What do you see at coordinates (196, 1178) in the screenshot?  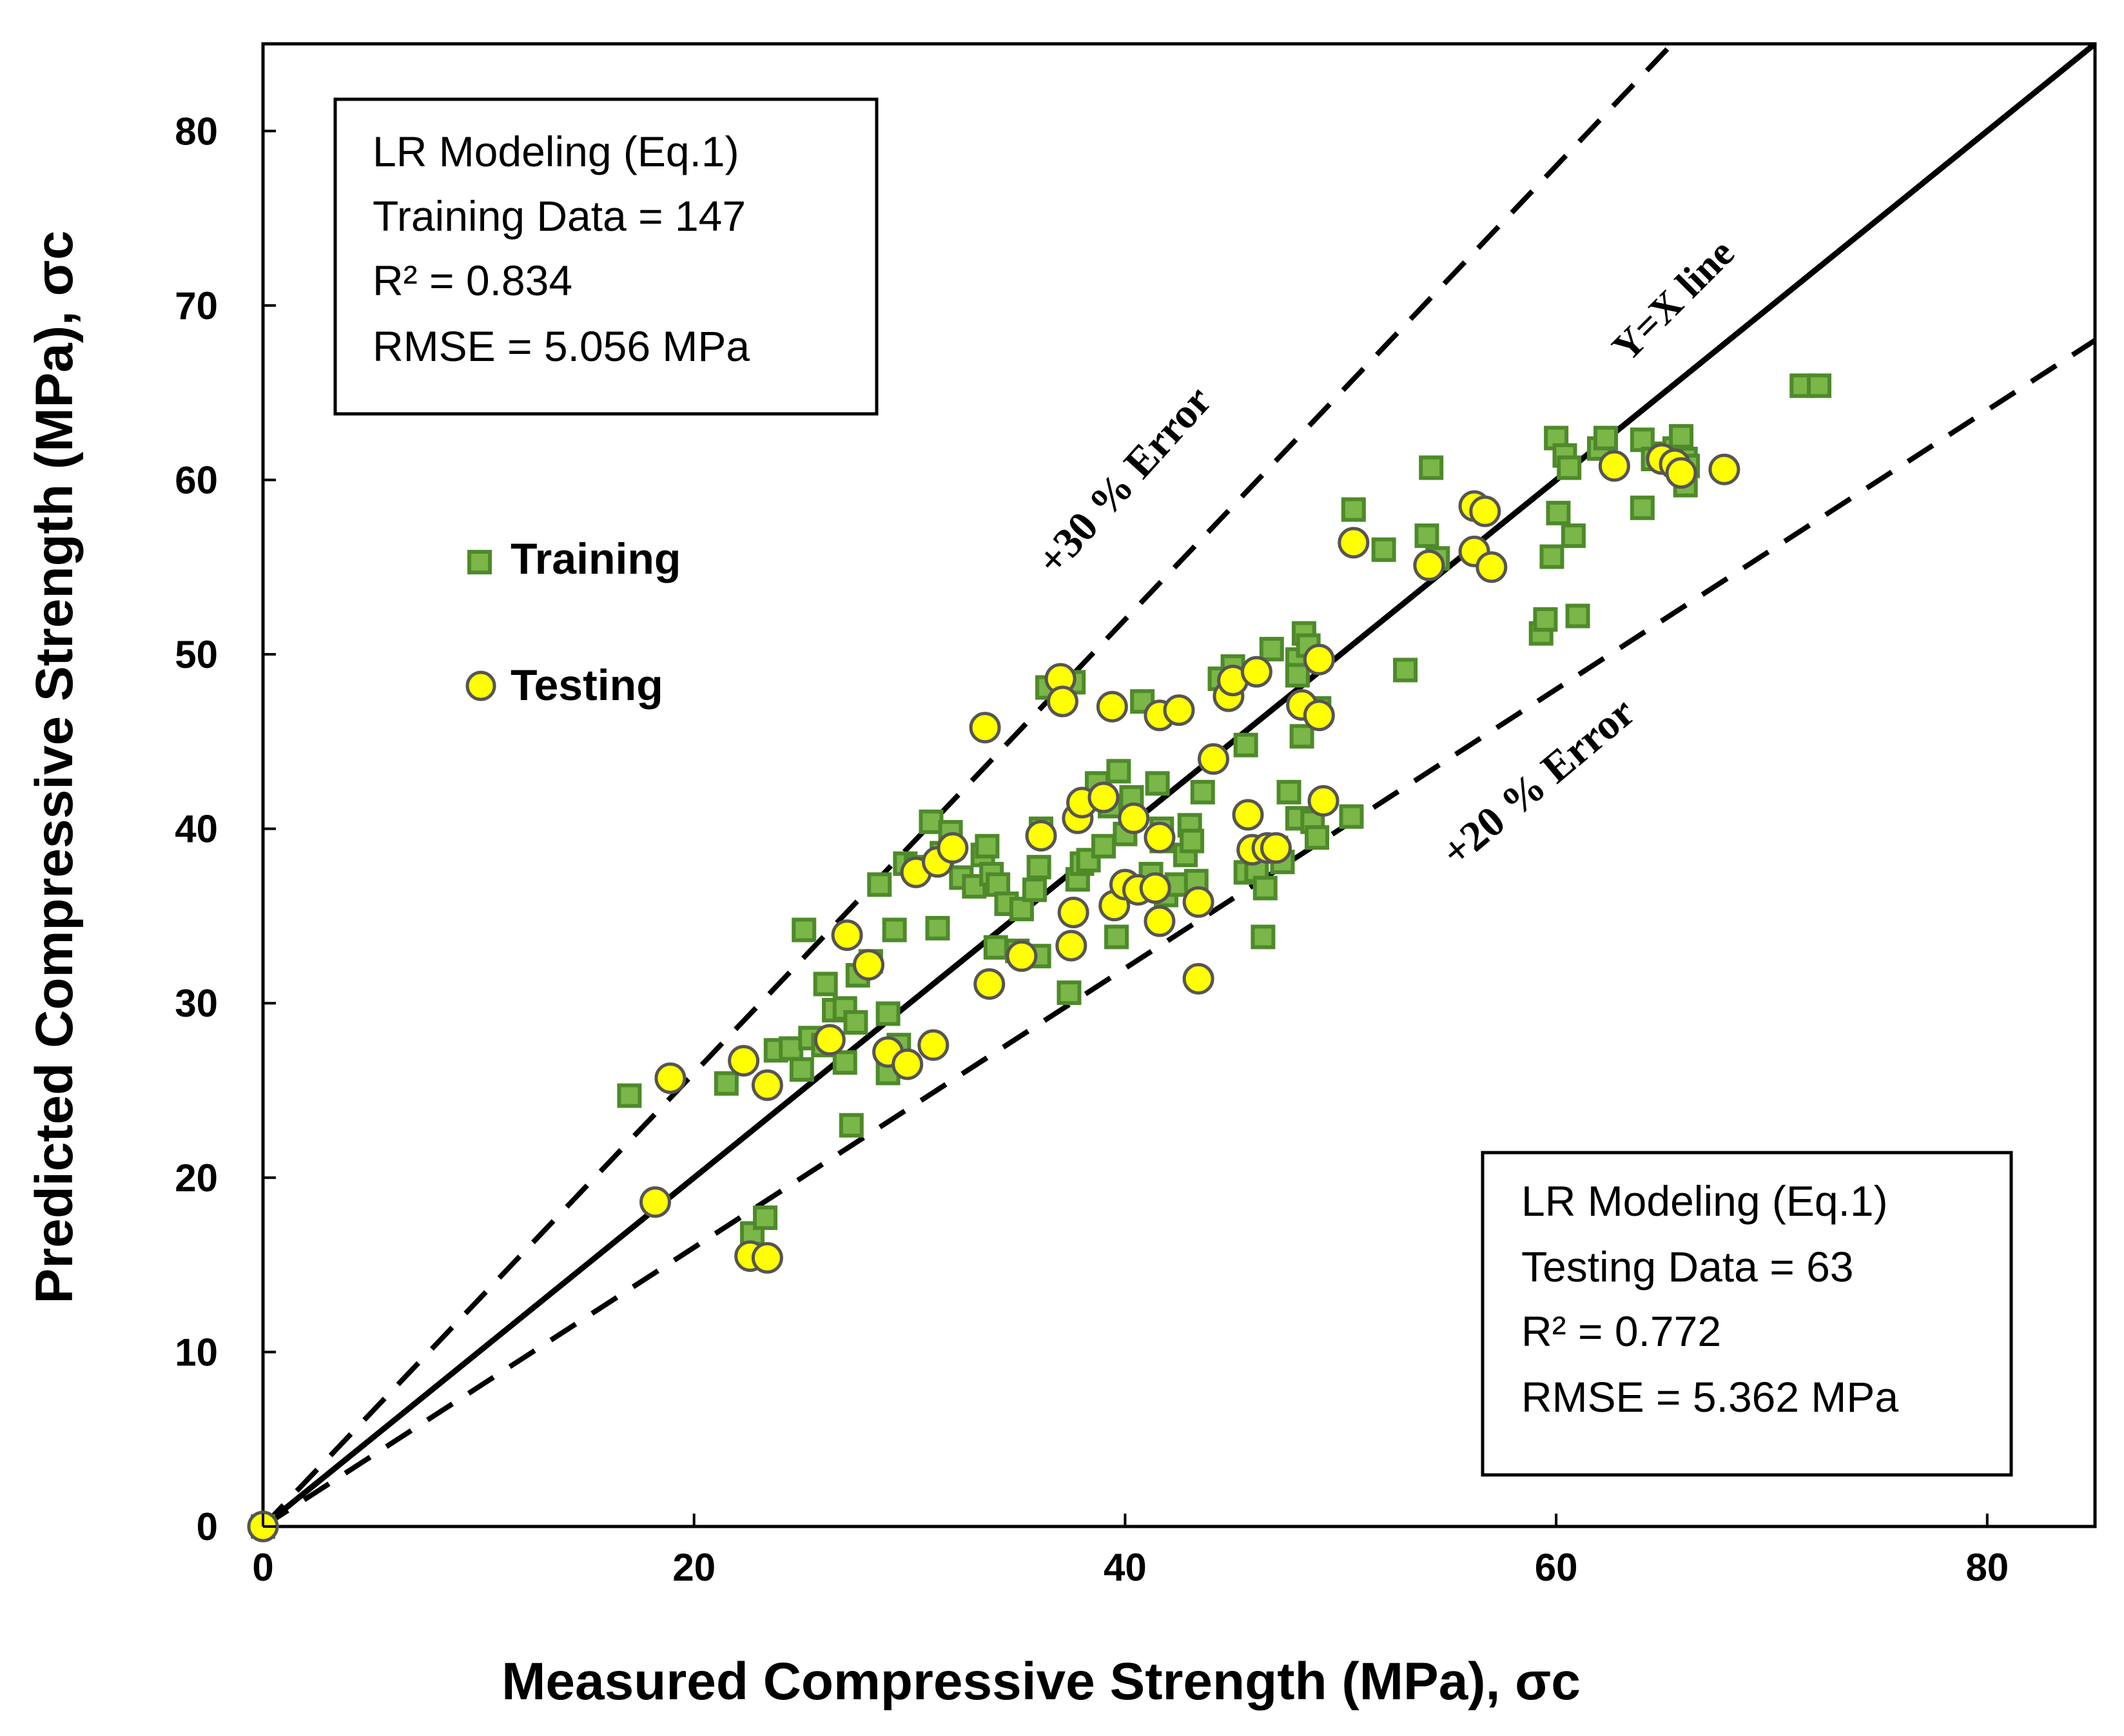 I see `y-tick-label-2: 20` at bounding box center [196, 1178].